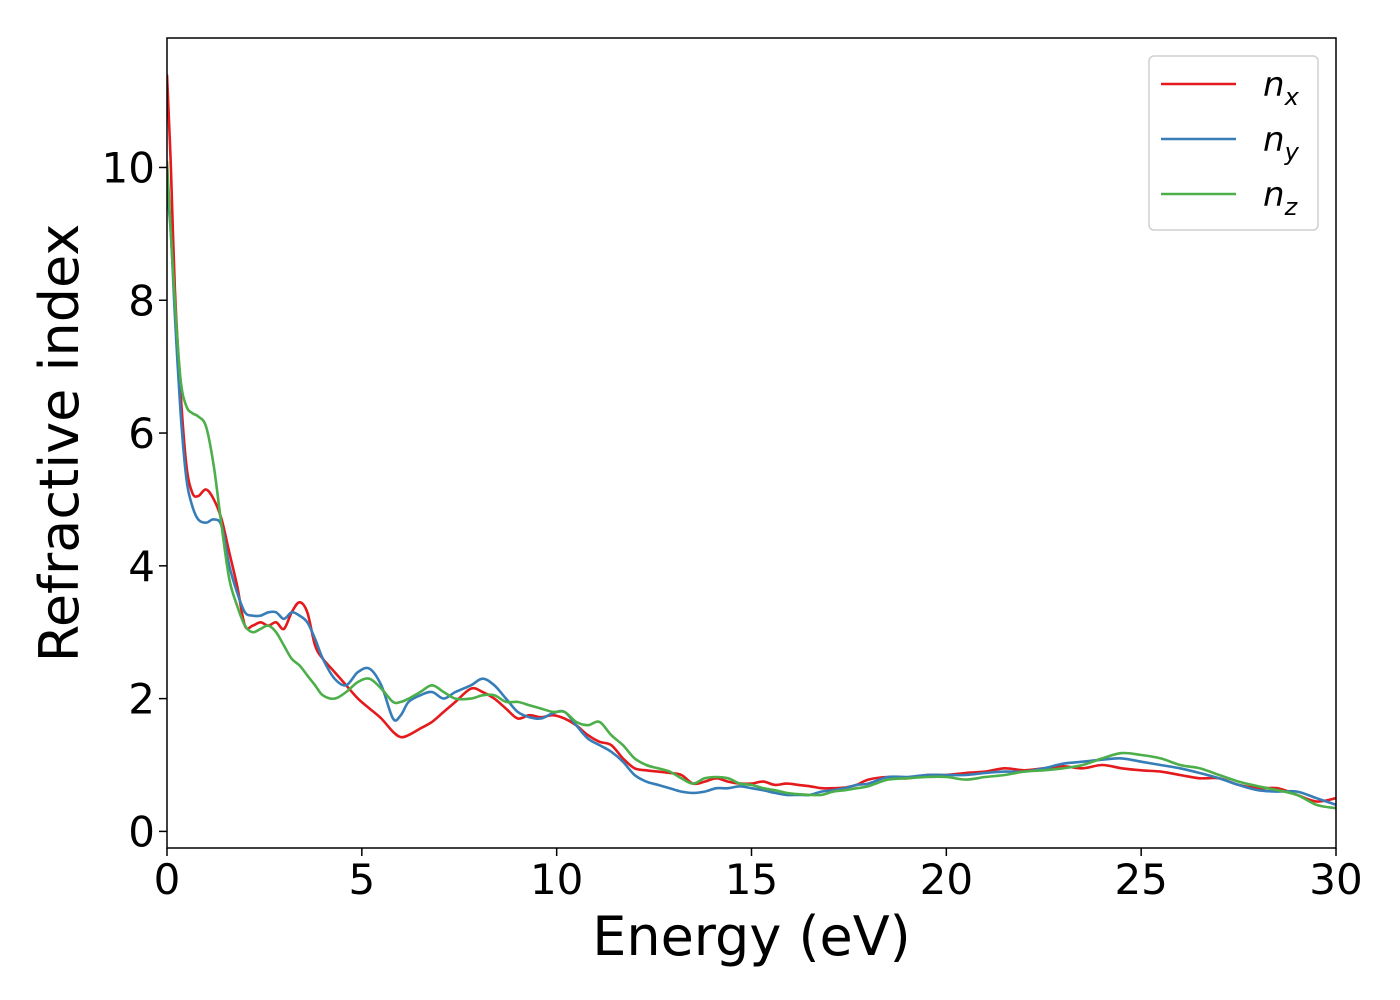 This screenshot has height=1000, width=1400. I want to click on x-tick-label: 25, so click(1140, 879).